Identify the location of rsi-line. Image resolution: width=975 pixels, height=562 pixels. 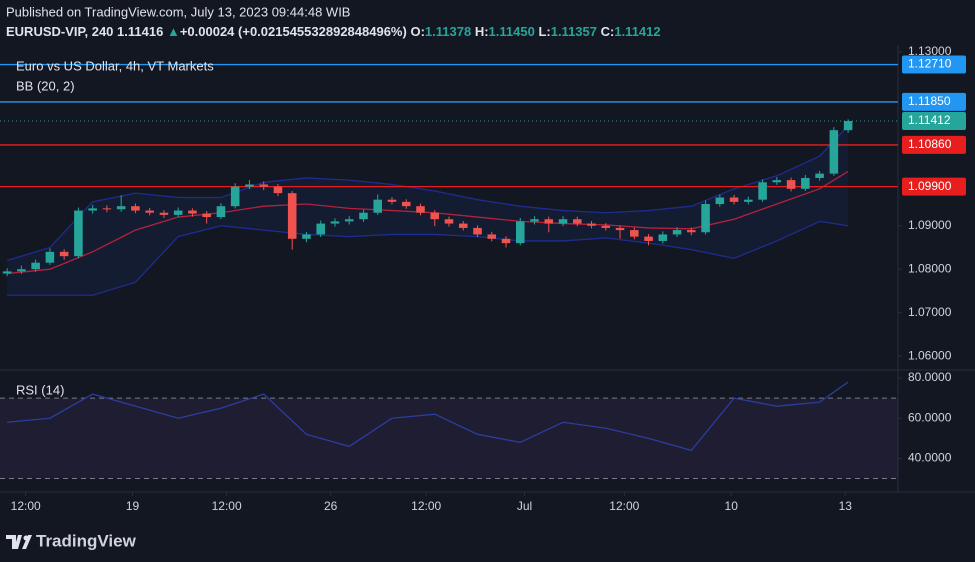
(428, 416).